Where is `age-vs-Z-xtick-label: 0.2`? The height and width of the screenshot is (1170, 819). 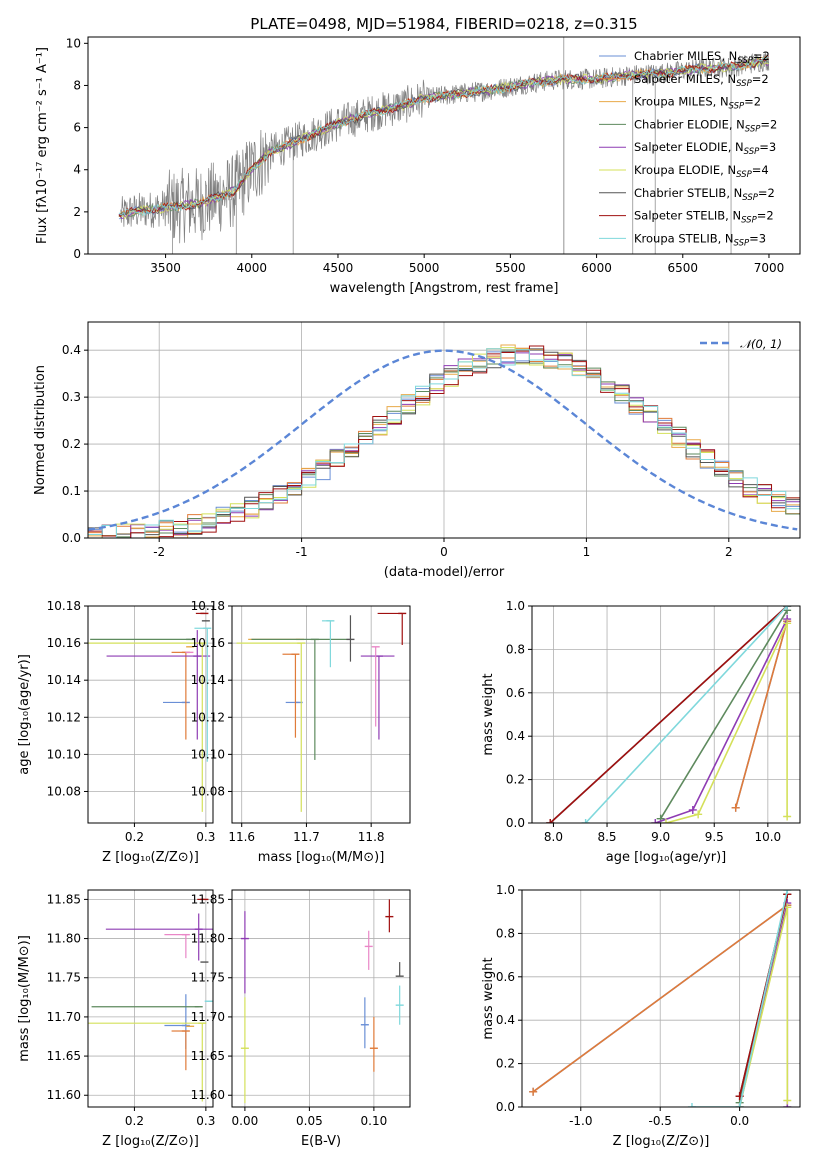
age-vs-Z-xtick-label: 0.2 is located at coordinates (134, 837).